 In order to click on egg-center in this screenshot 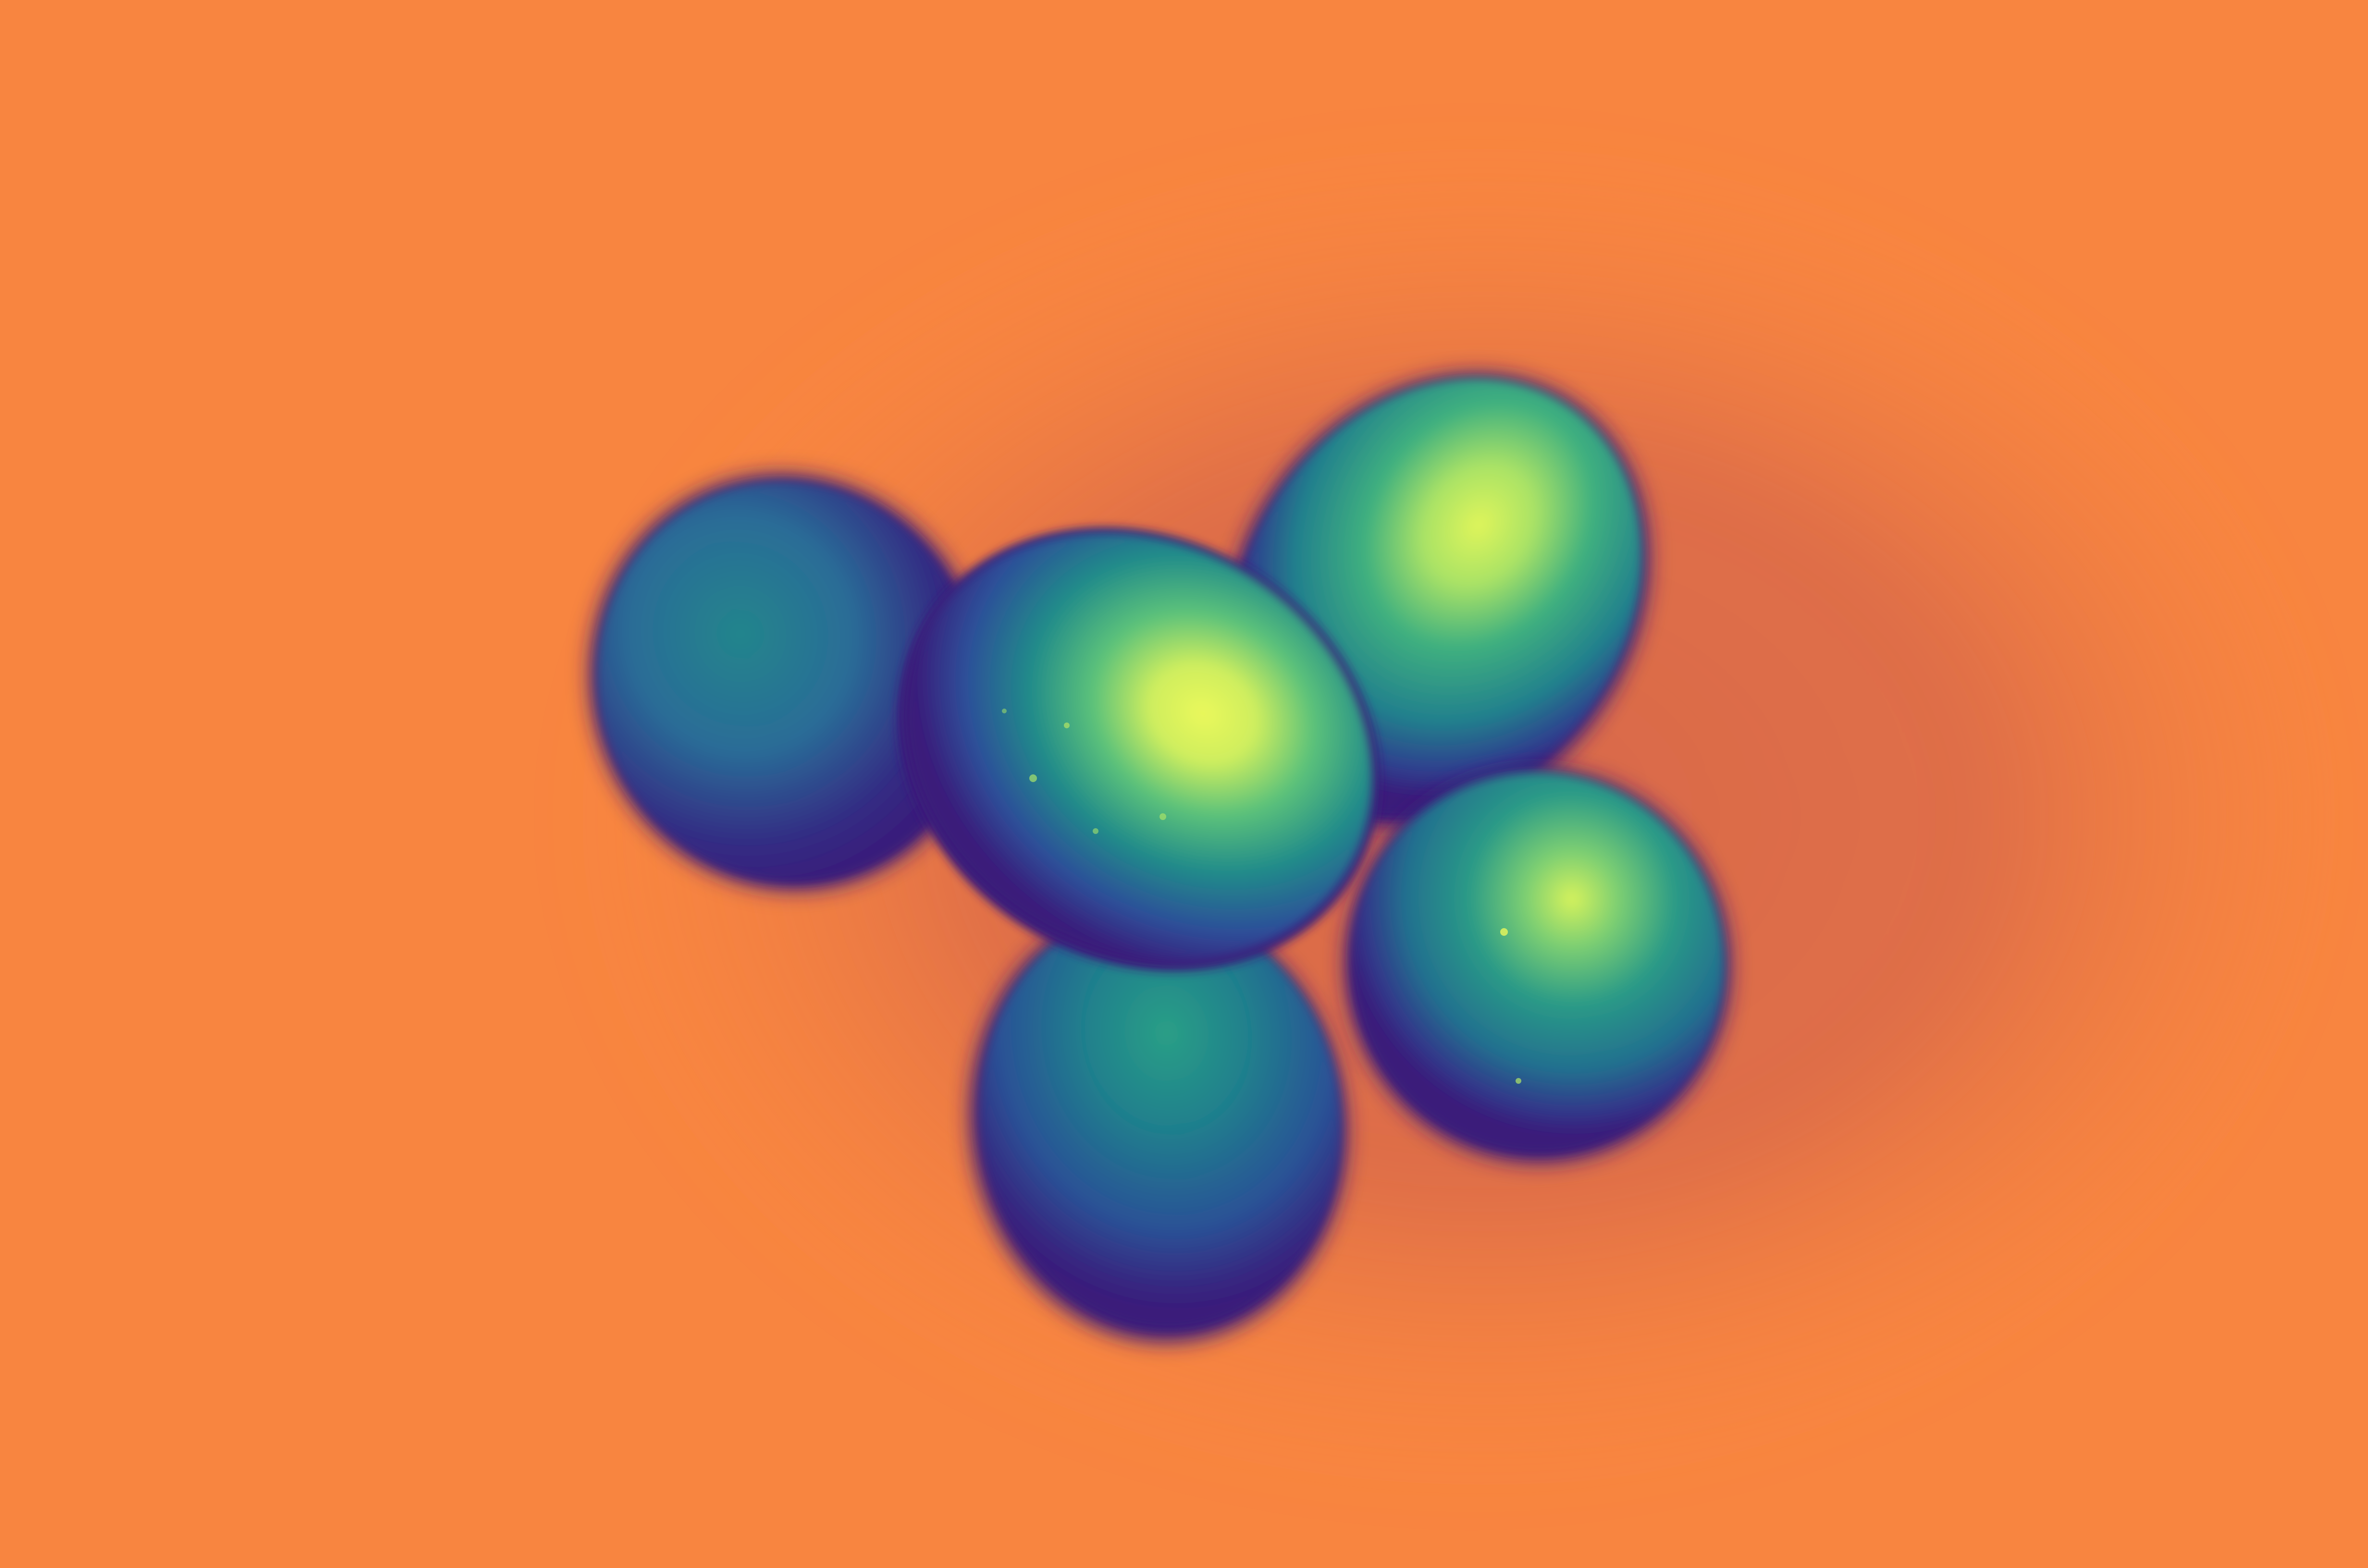, I will do `click(1139, 749)`.